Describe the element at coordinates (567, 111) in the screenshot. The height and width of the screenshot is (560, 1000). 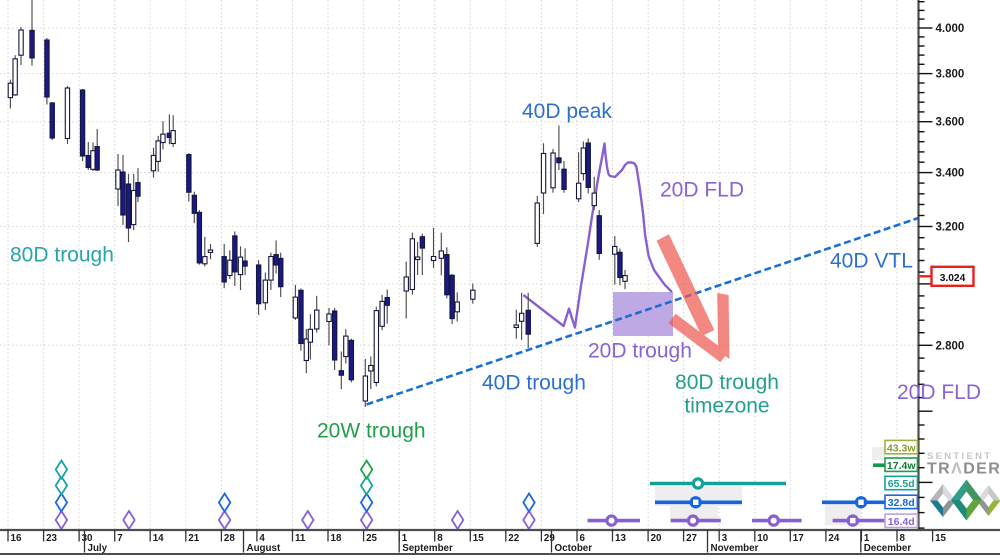
I see `svg-text: 40D peak` at that location.